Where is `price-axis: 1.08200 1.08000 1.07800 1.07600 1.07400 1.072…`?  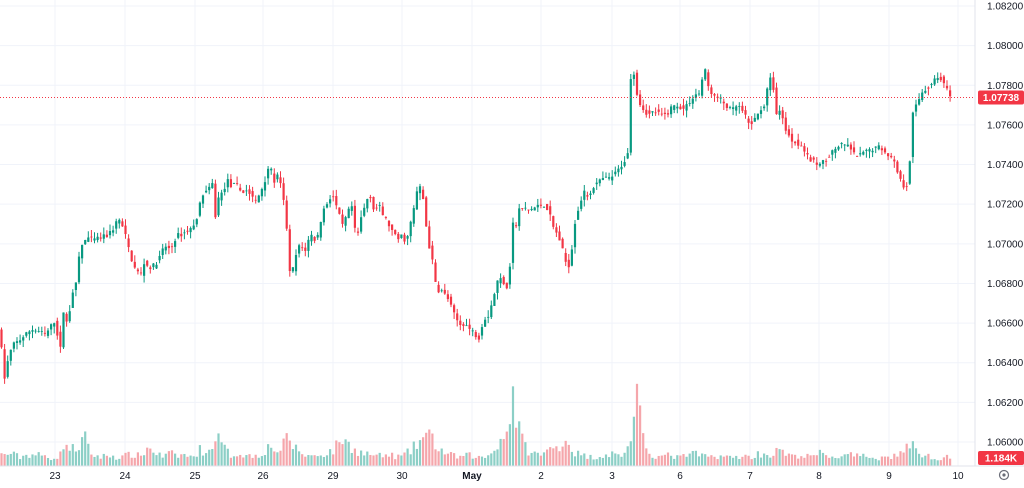 price-axis: 1.08200 1.08000 1.07800 1.07600 1.07400 1.072… is located at coordinates (1005, 225).